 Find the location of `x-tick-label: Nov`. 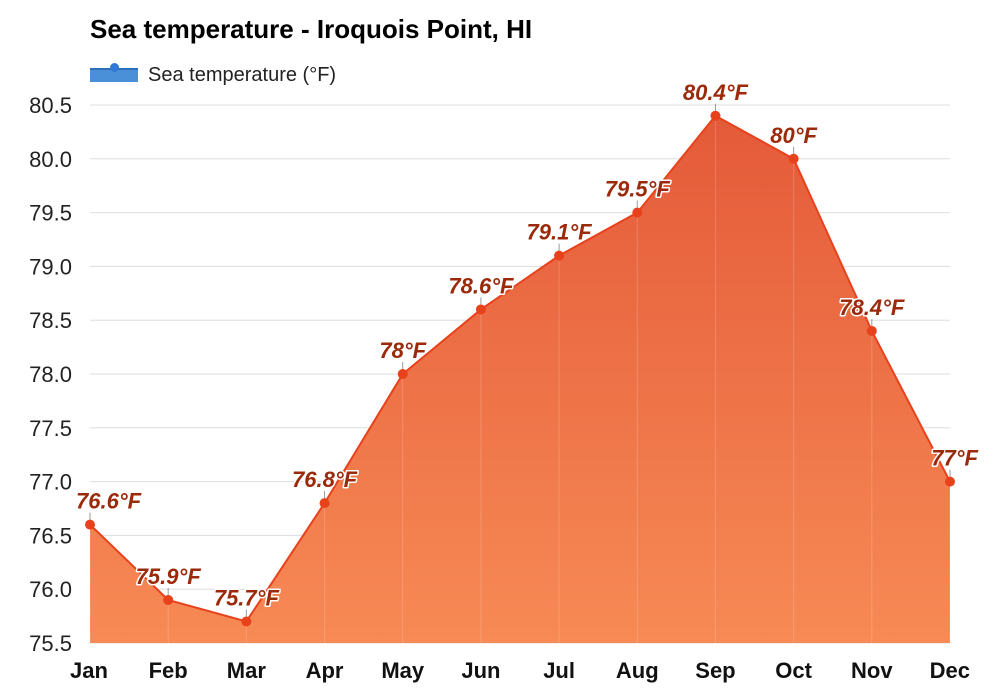

x-tick-label: Nov is located at coordinates (872, 670).